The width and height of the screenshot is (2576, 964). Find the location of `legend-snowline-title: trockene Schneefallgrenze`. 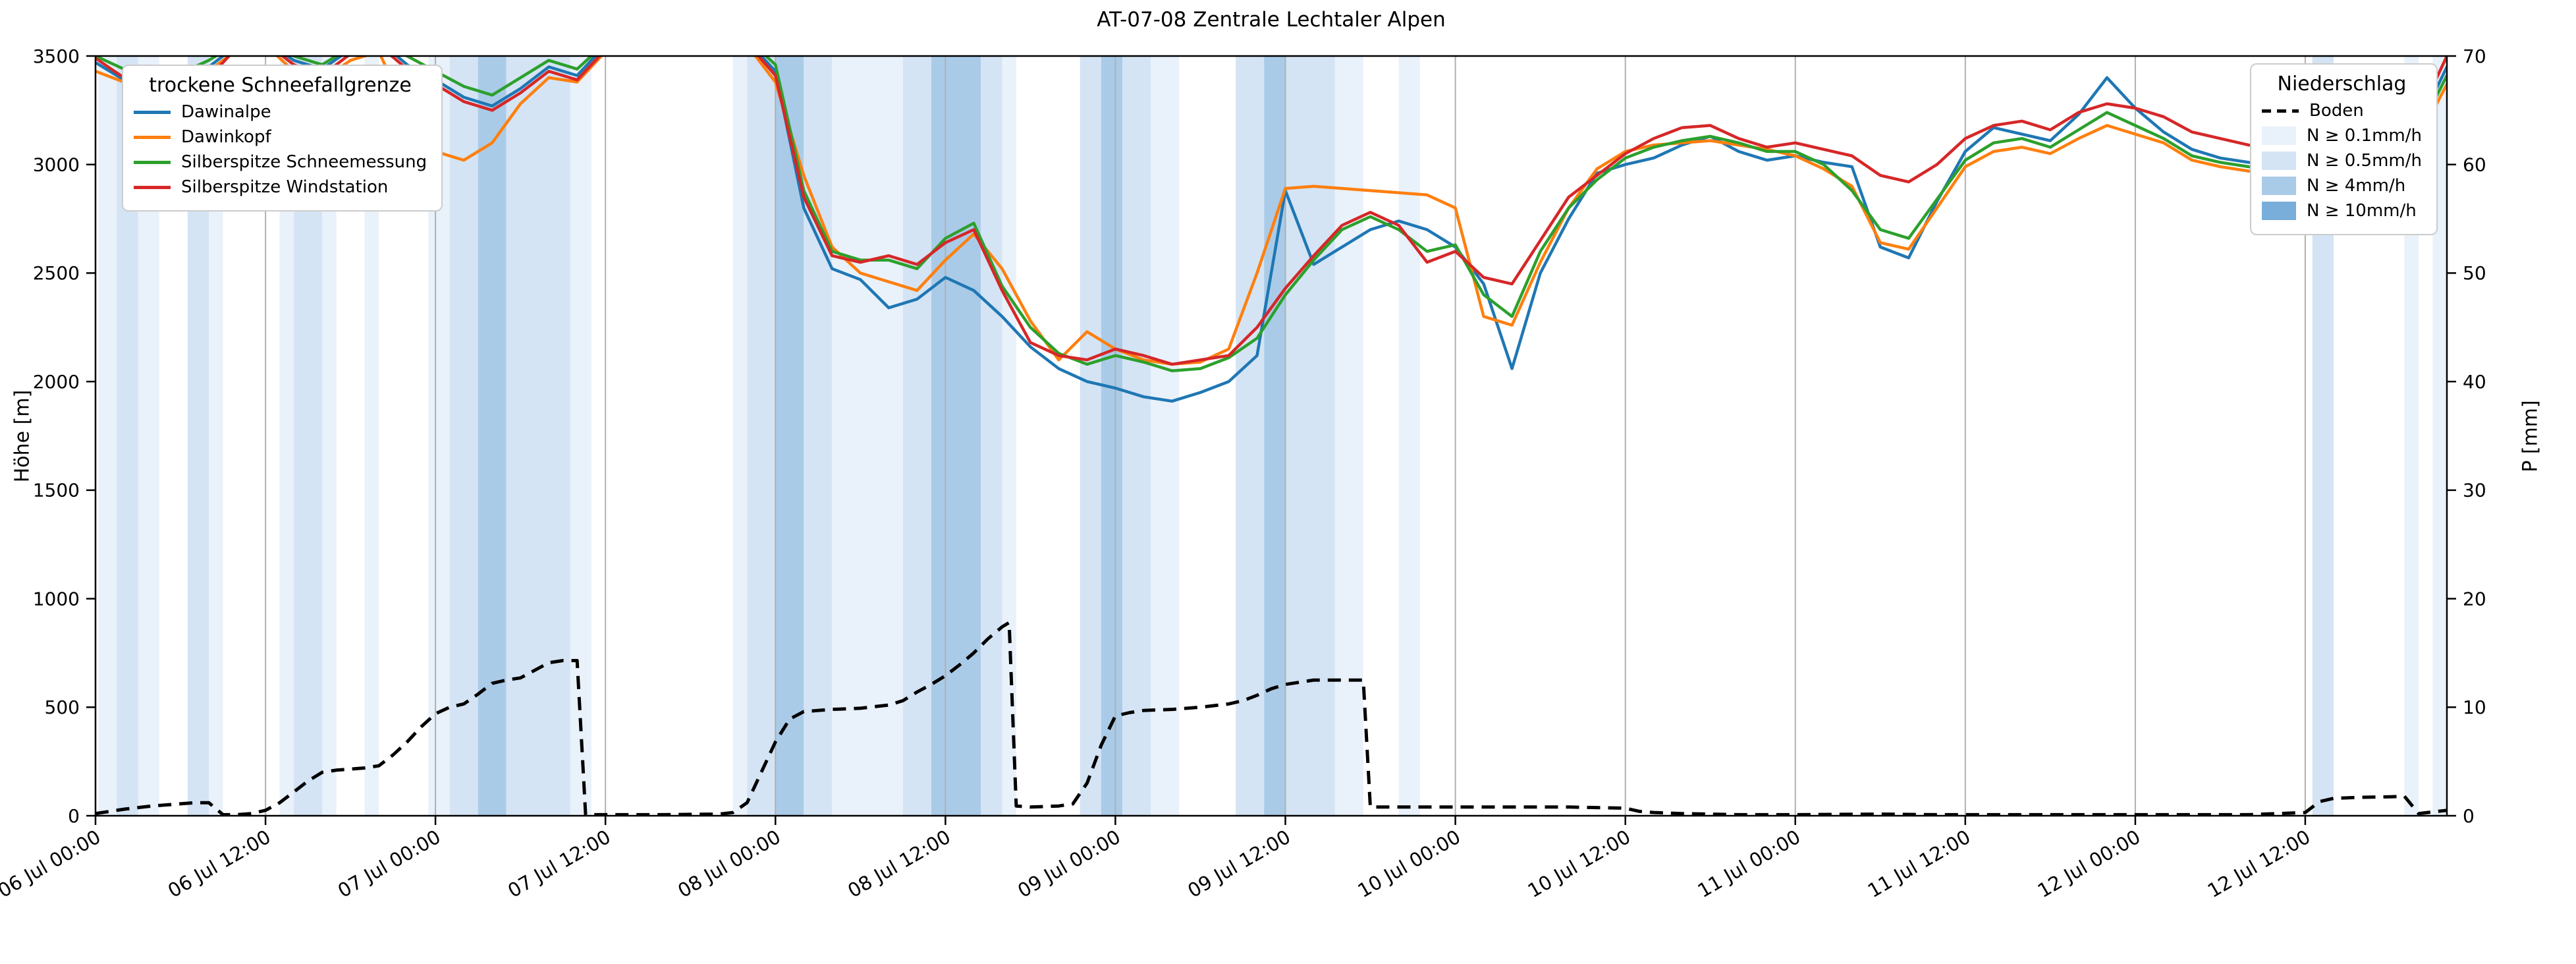

legend-snowline-title: trockene Schneefallgrenze is located at coordinates (280, 85).